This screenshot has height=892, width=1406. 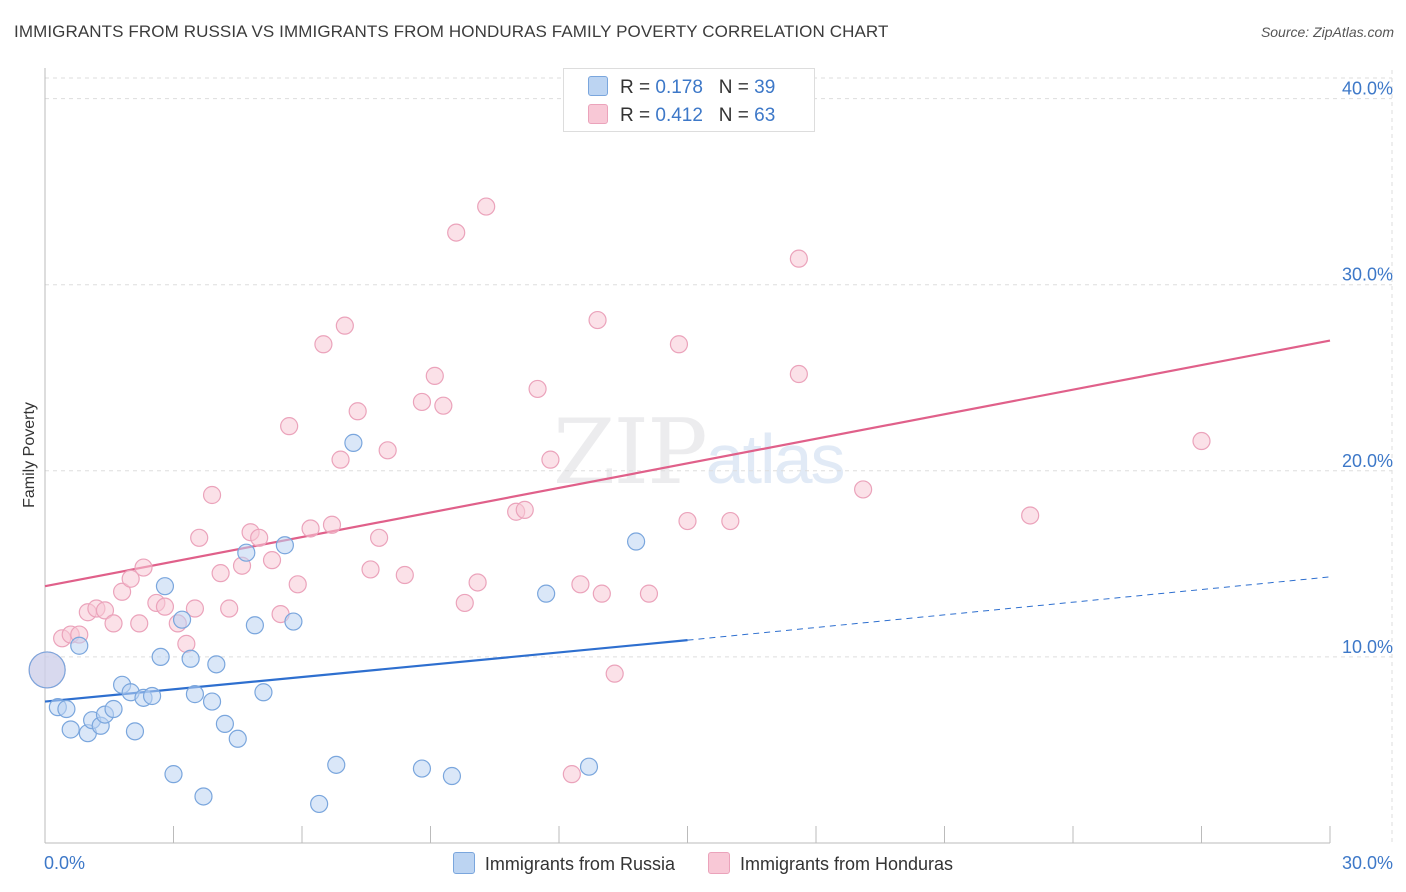 I want to click on watermark-atlas: atlas, so click(x=775, y=459).